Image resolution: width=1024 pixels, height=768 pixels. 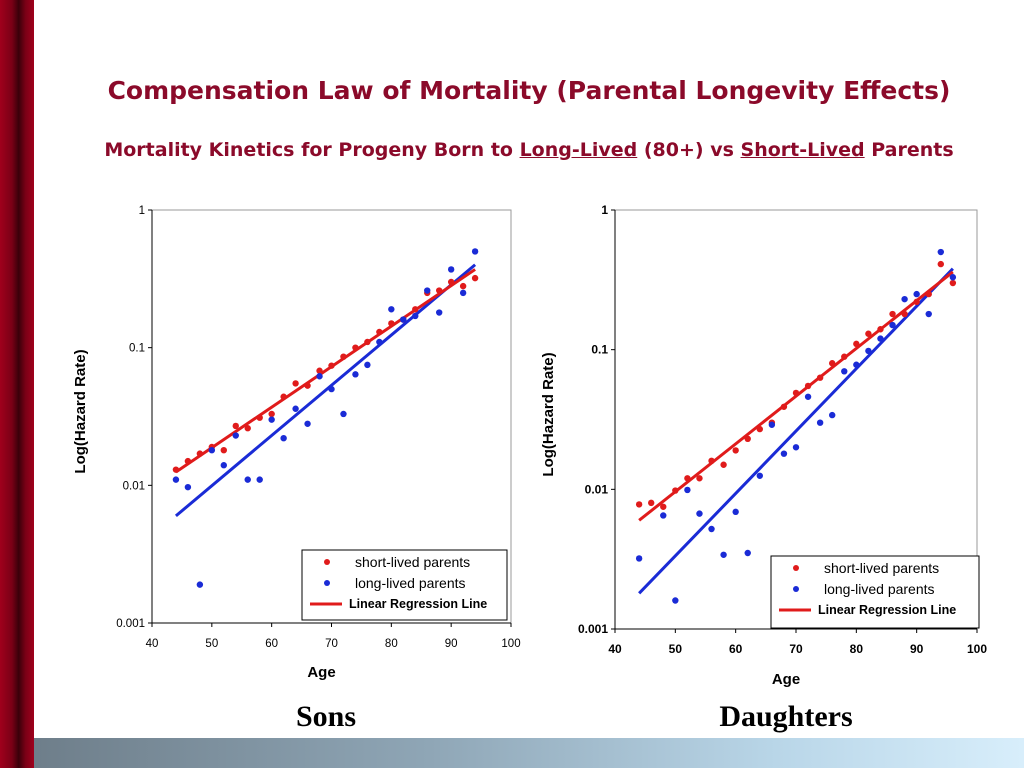 I want to click on subtitle-suffix: Parents, so click(x=909, y=150).